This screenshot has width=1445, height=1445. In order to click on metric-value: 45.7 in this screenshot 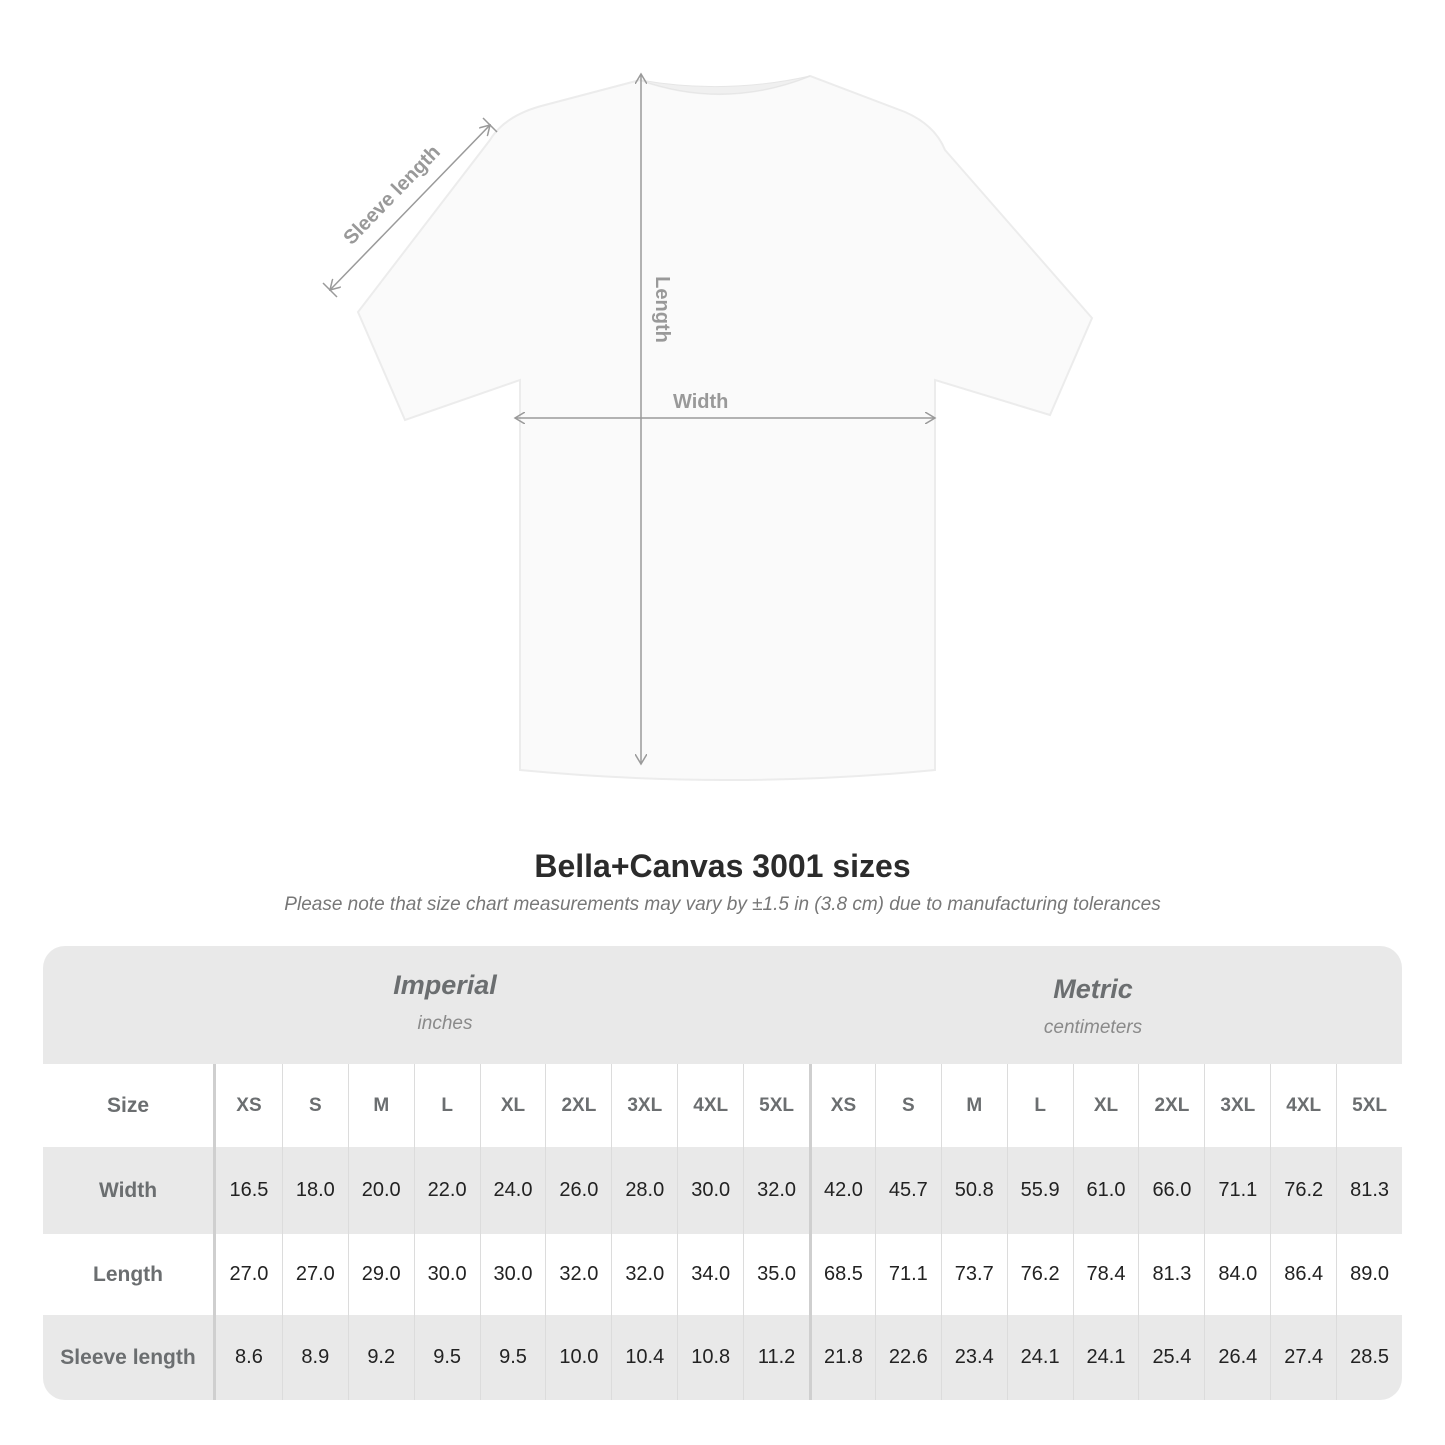, I will do `click(907, 1190)`.